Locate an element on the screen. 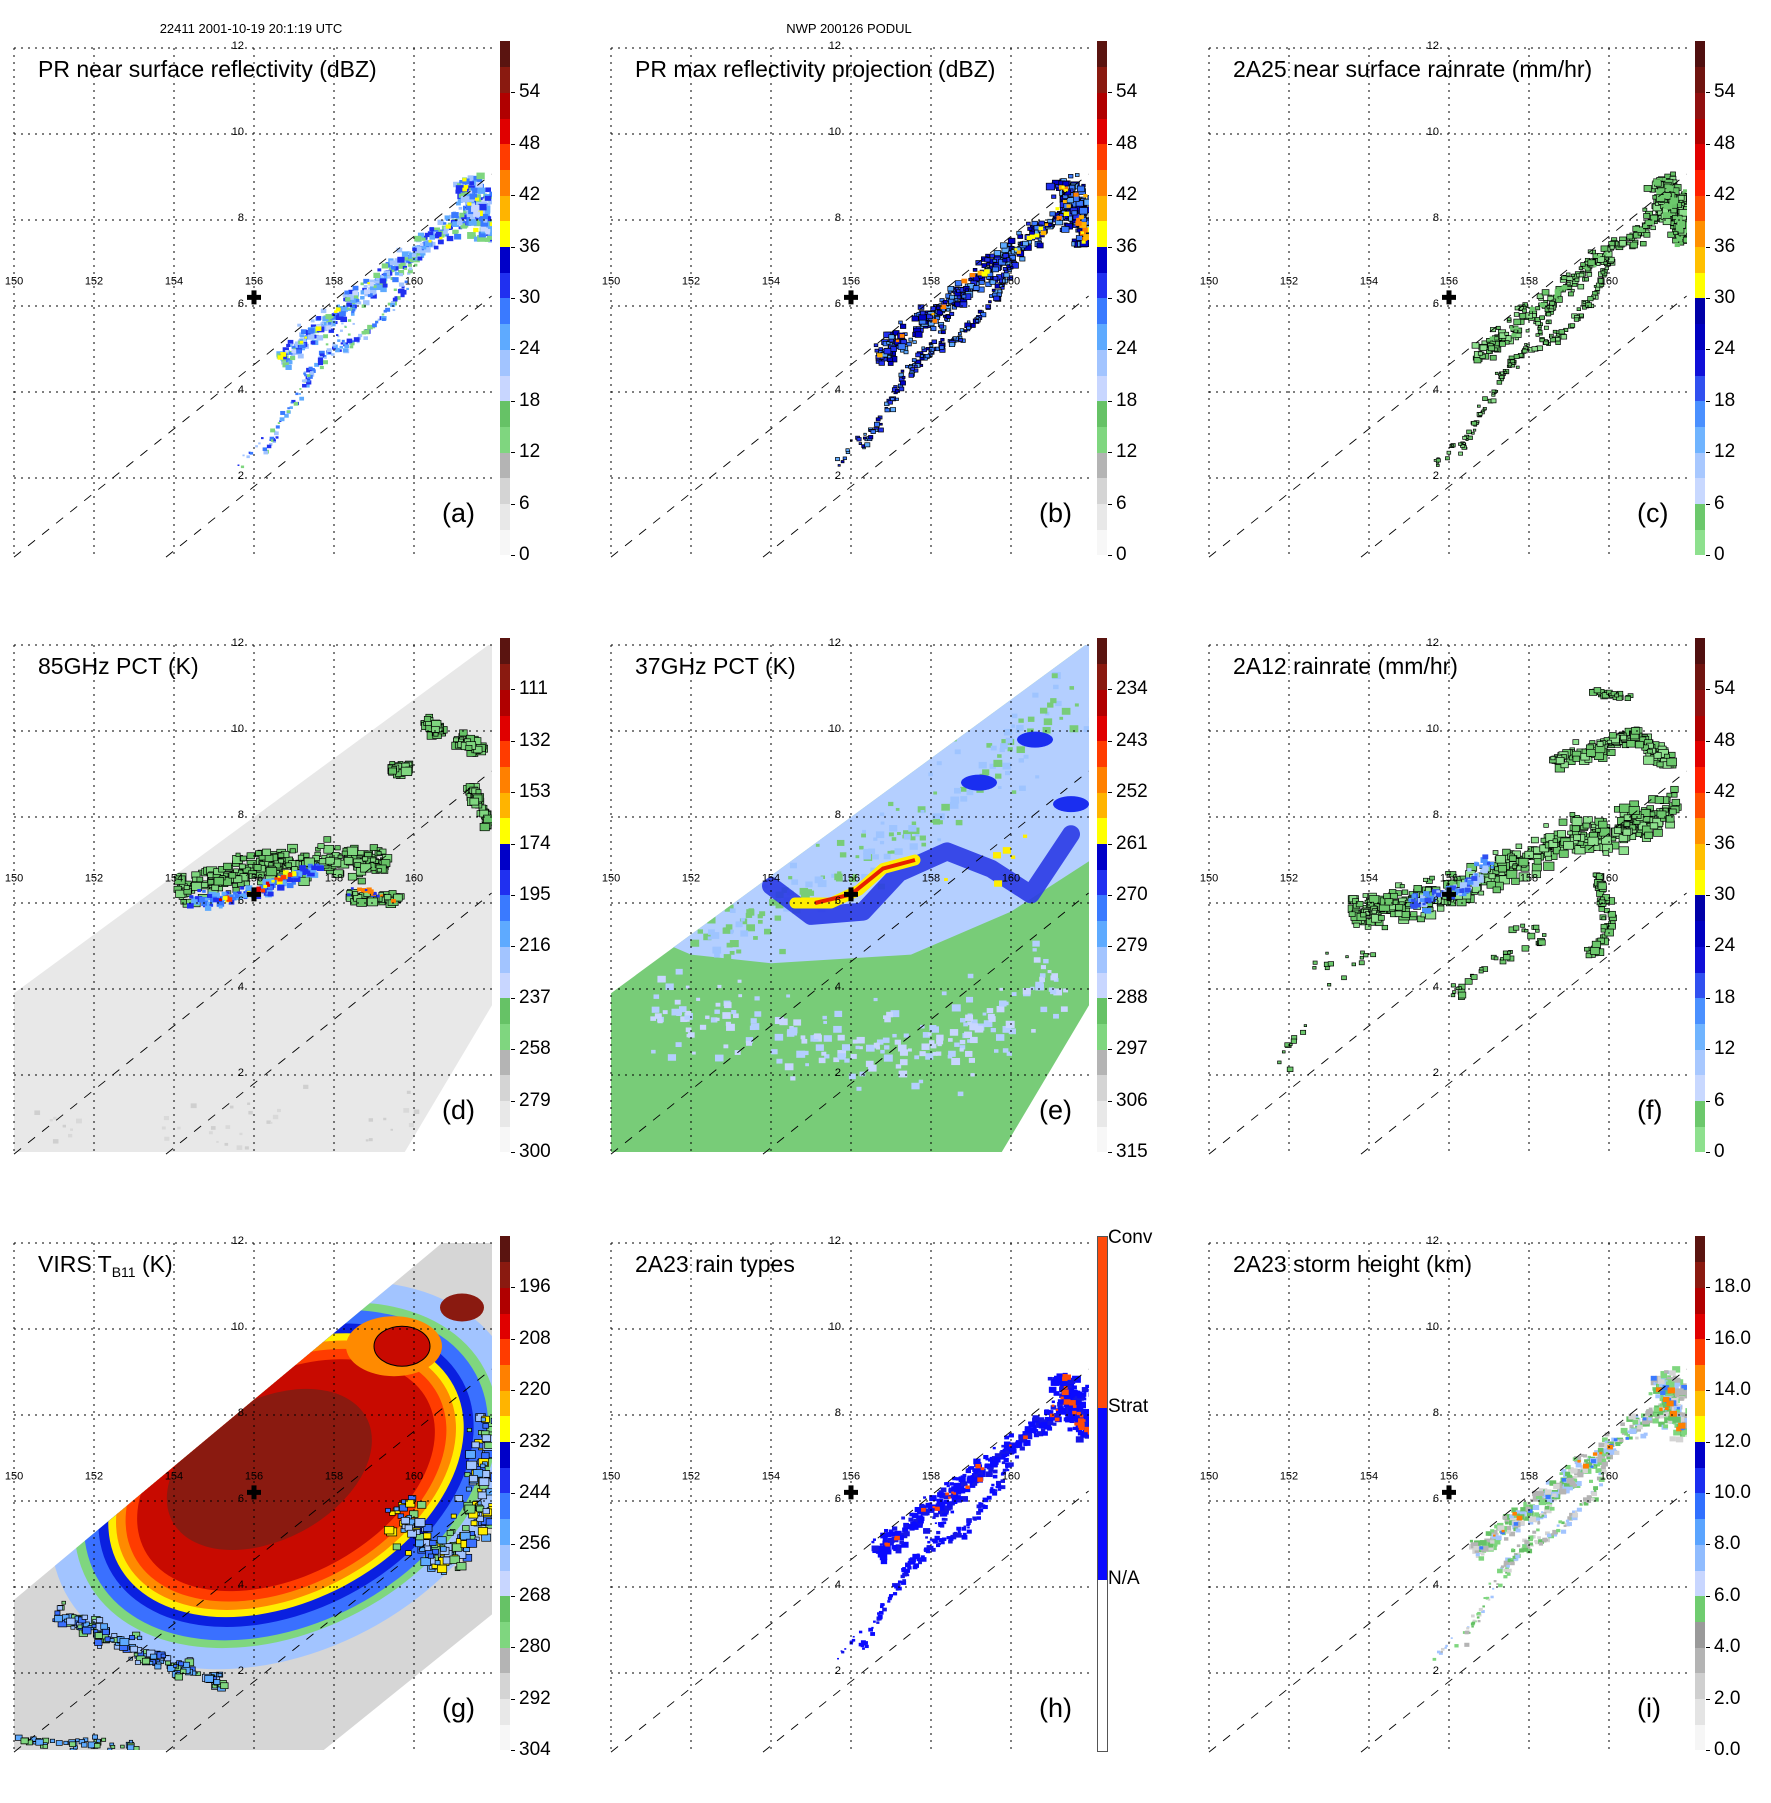 The height and width of the screenshot is (1803, 1771). lon-tick-label: 160 is located at coordinates (1011, 282).